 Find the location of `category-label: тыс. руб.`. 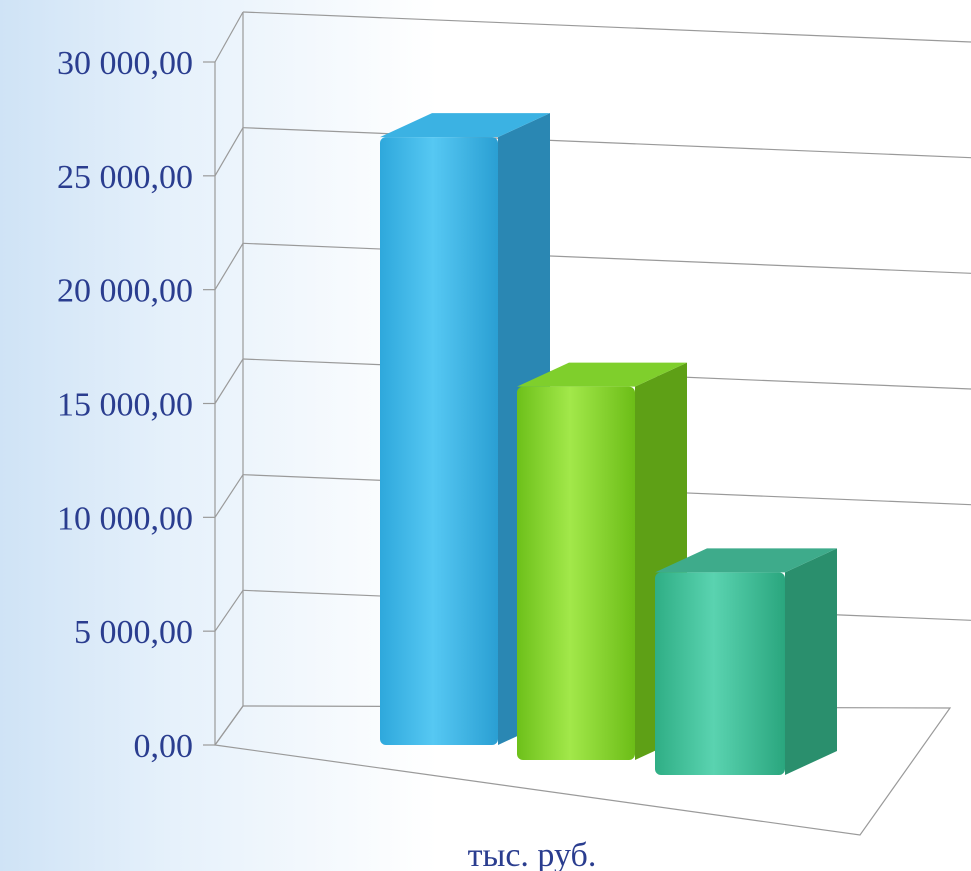

category-label: тыс. руб. is located at coordinates (532, 854).